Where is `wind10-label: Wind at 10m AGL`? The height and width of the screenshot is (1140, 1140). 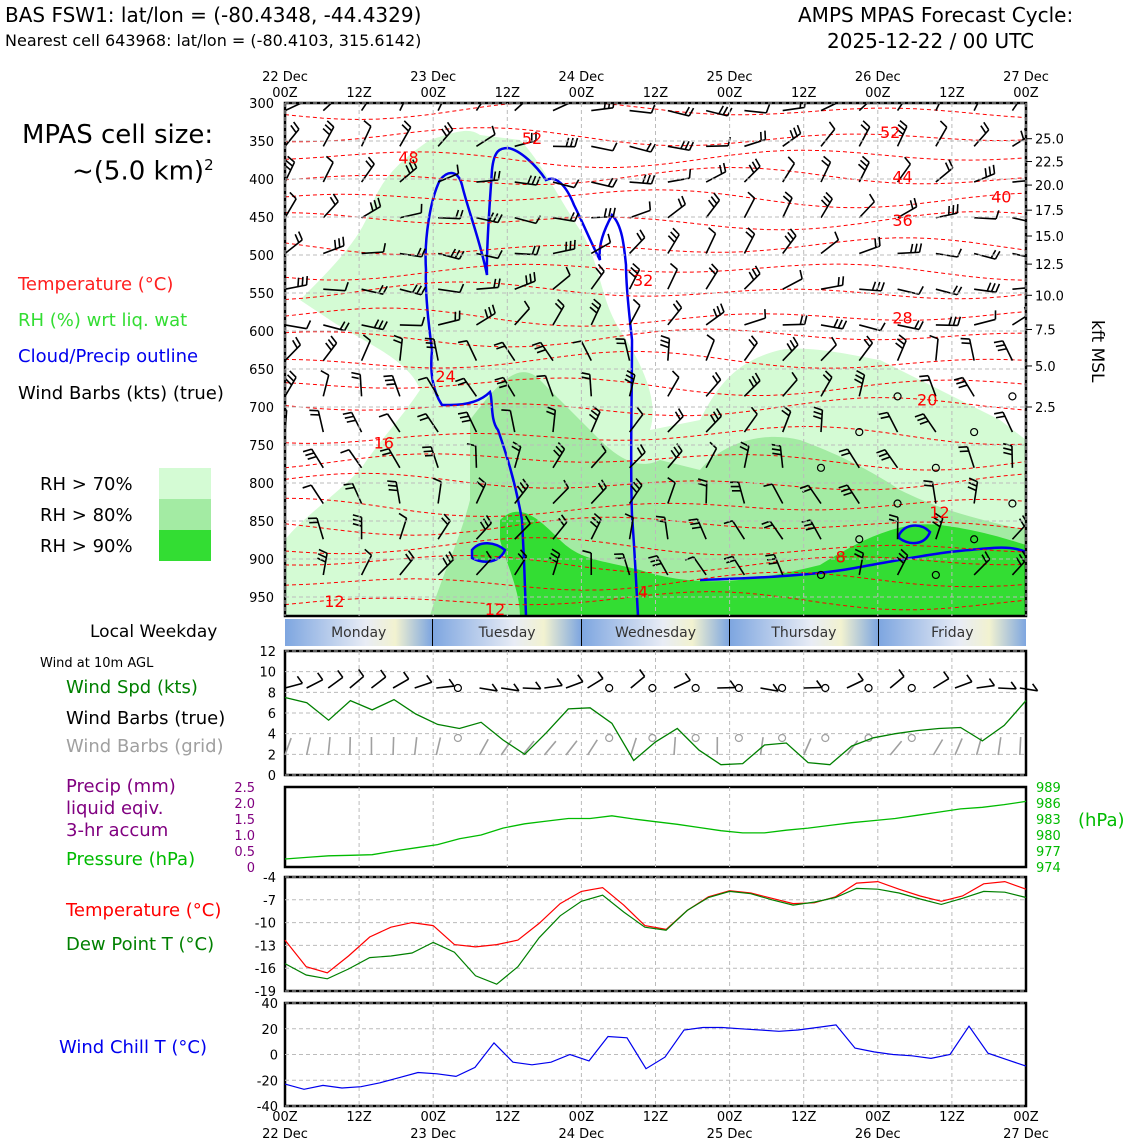
wind10-label: Wind at 10m AGL is located at coordinates (97, 663).